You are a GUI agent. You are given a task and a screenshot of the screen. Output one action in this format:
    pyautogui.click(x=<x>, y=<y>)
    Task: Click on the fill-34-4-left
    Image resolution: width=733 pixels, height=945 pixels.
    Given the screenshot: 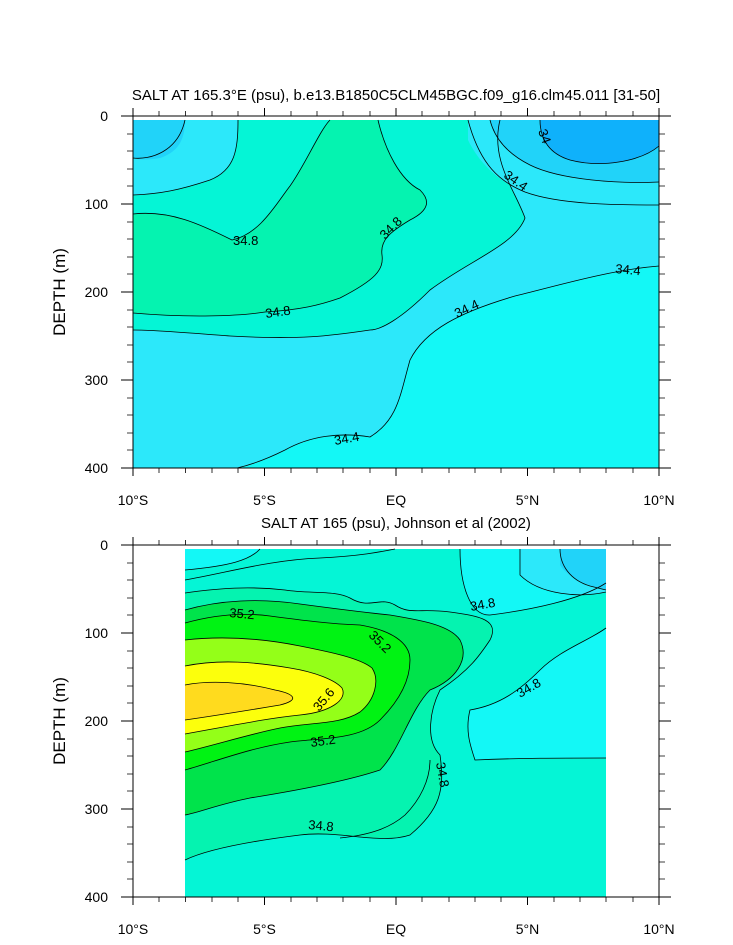 What is the action you would take?
    pyautogui.click(x=222, y=559)
    